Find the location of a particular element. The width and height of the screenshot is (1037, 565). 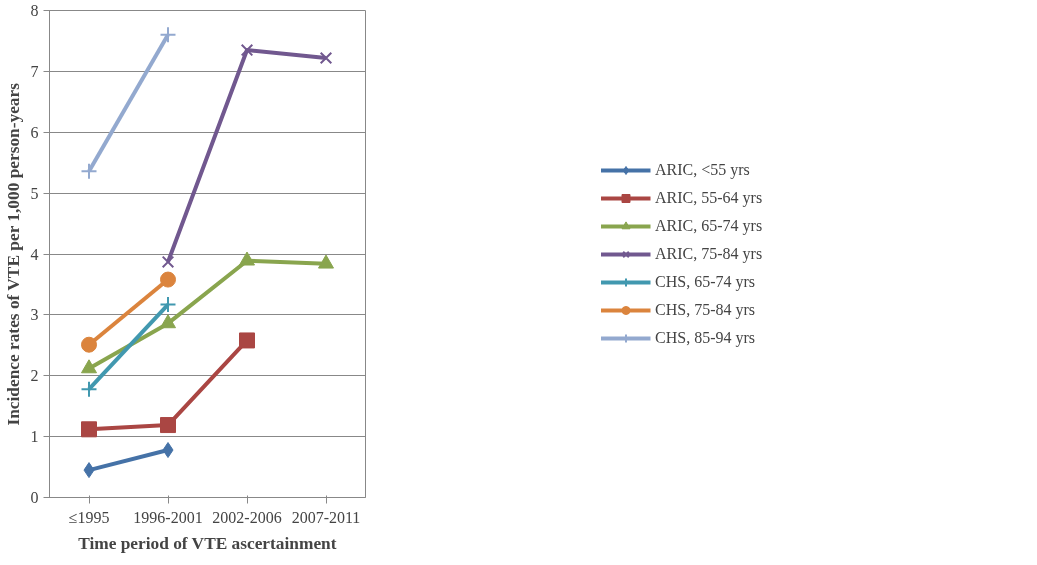

y-tick-label: 6 is located at coordinates (34, 132).